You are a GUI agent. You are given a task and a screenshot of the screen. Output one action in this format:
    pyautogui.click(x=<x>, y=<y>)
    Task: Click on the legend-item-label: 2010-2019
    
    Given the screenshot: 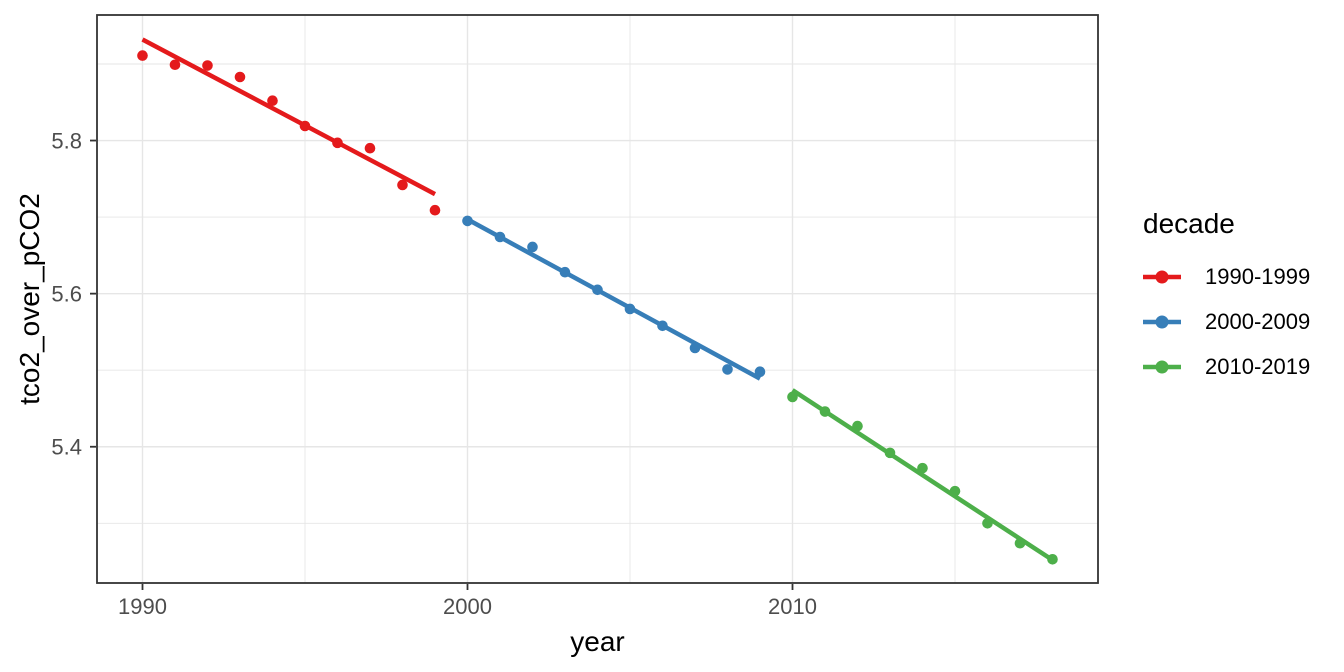 What is the action you would take?
    pyautogui.click(x=1258, y=366)
    